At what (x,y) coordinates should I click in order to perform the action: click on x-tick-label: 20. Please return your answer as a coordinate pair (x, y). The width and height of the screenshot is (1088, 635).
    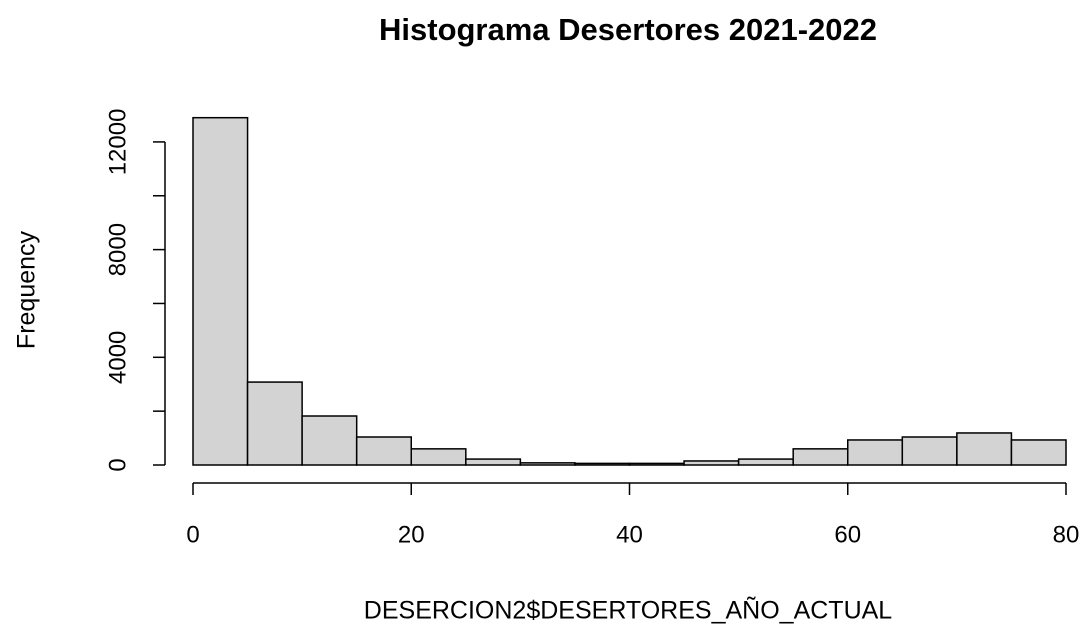
    Looking at the image, I should click on (411, 534).